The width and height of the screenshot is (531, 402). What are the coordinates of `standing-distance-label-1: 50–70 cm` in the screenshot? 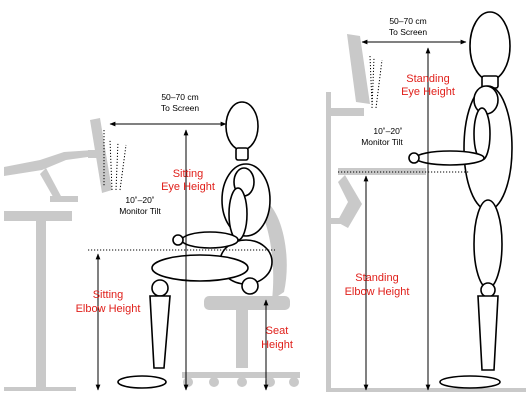 It's located at (407, 21).